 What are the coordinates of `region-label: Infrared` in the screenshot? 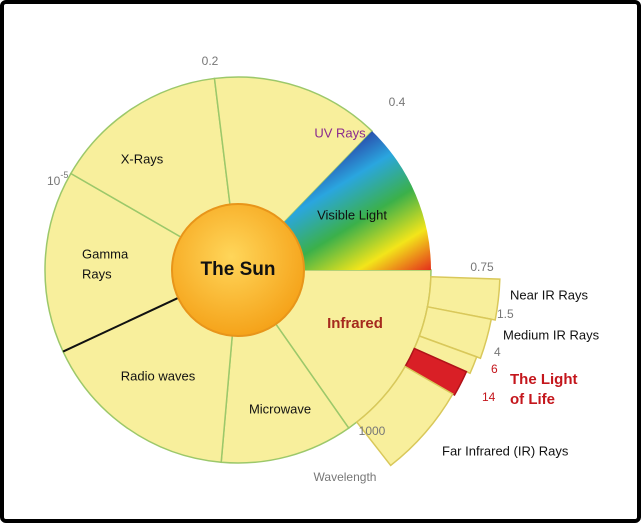 It's located at (355, 323).